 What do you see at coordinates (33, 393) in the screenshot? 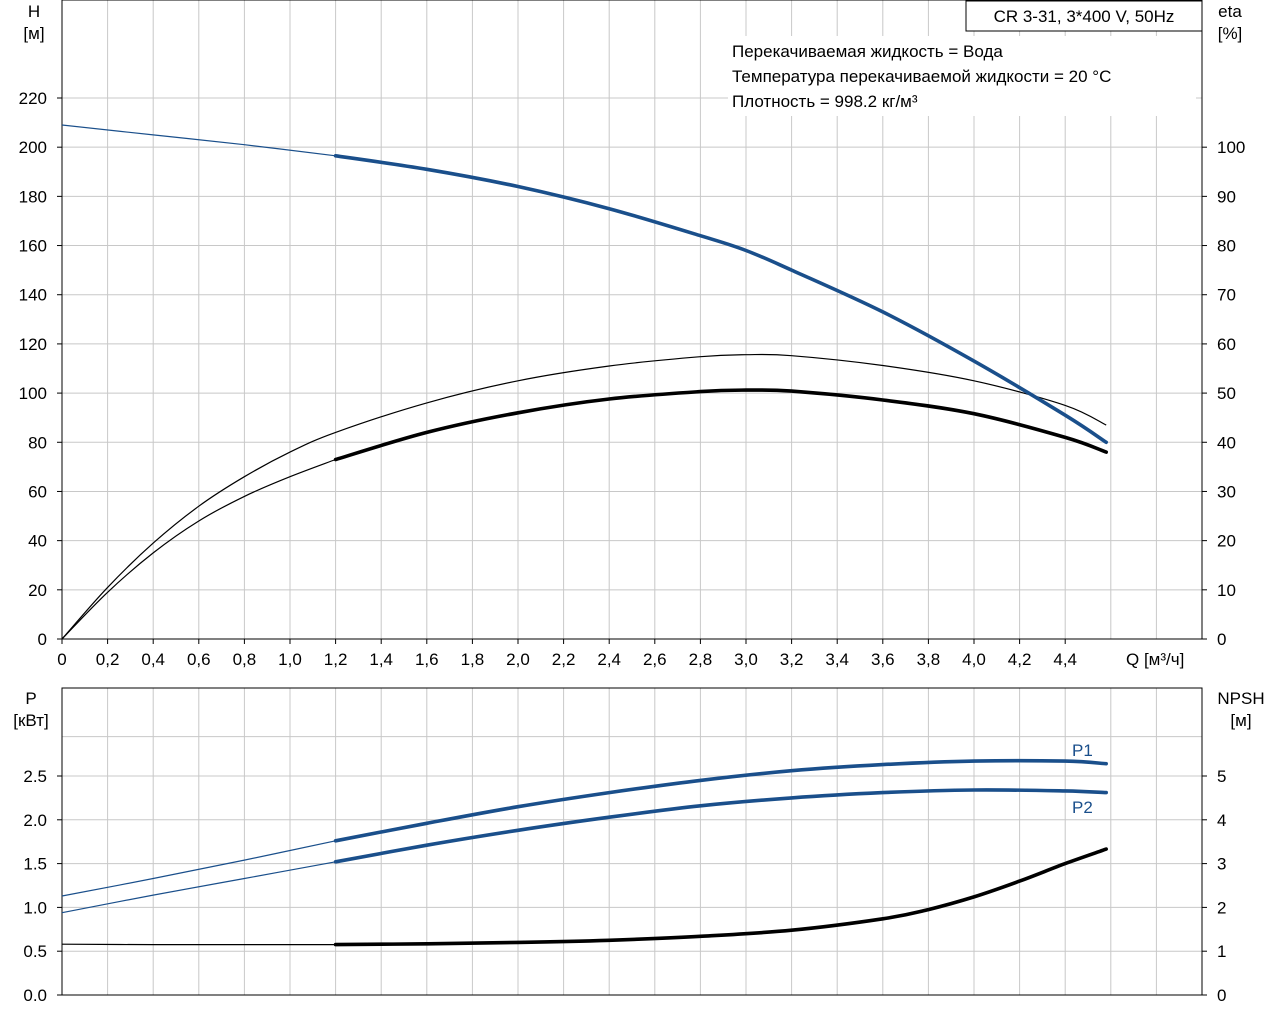
I see `head-tick-label: 100` at bounding box center [33, 393].